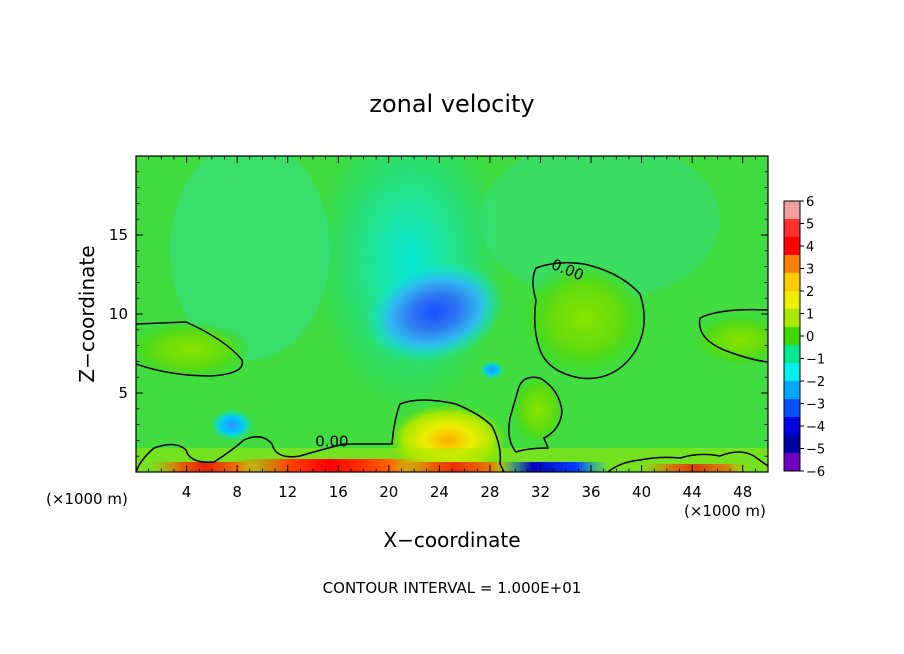  Describe the element at coordinates (237, 492) in the screenshot. I see `x-tick-label: 8` at that location.